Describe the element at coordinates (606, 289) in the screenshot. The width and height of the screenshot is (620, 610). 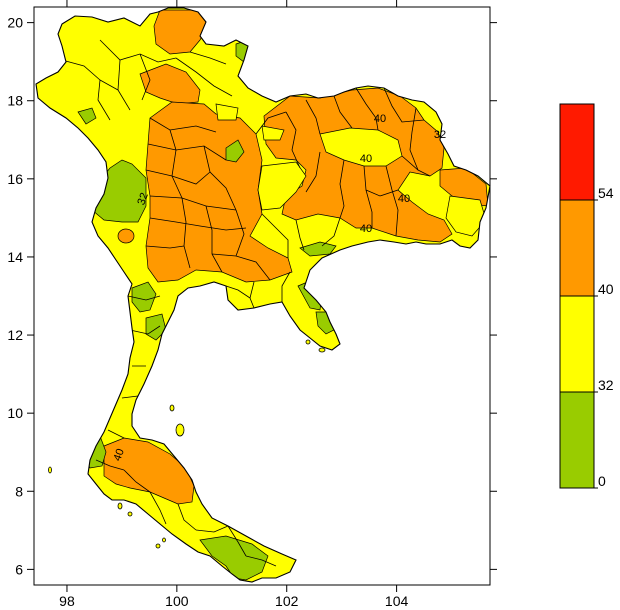
I see `legend-label: 40` at that location.